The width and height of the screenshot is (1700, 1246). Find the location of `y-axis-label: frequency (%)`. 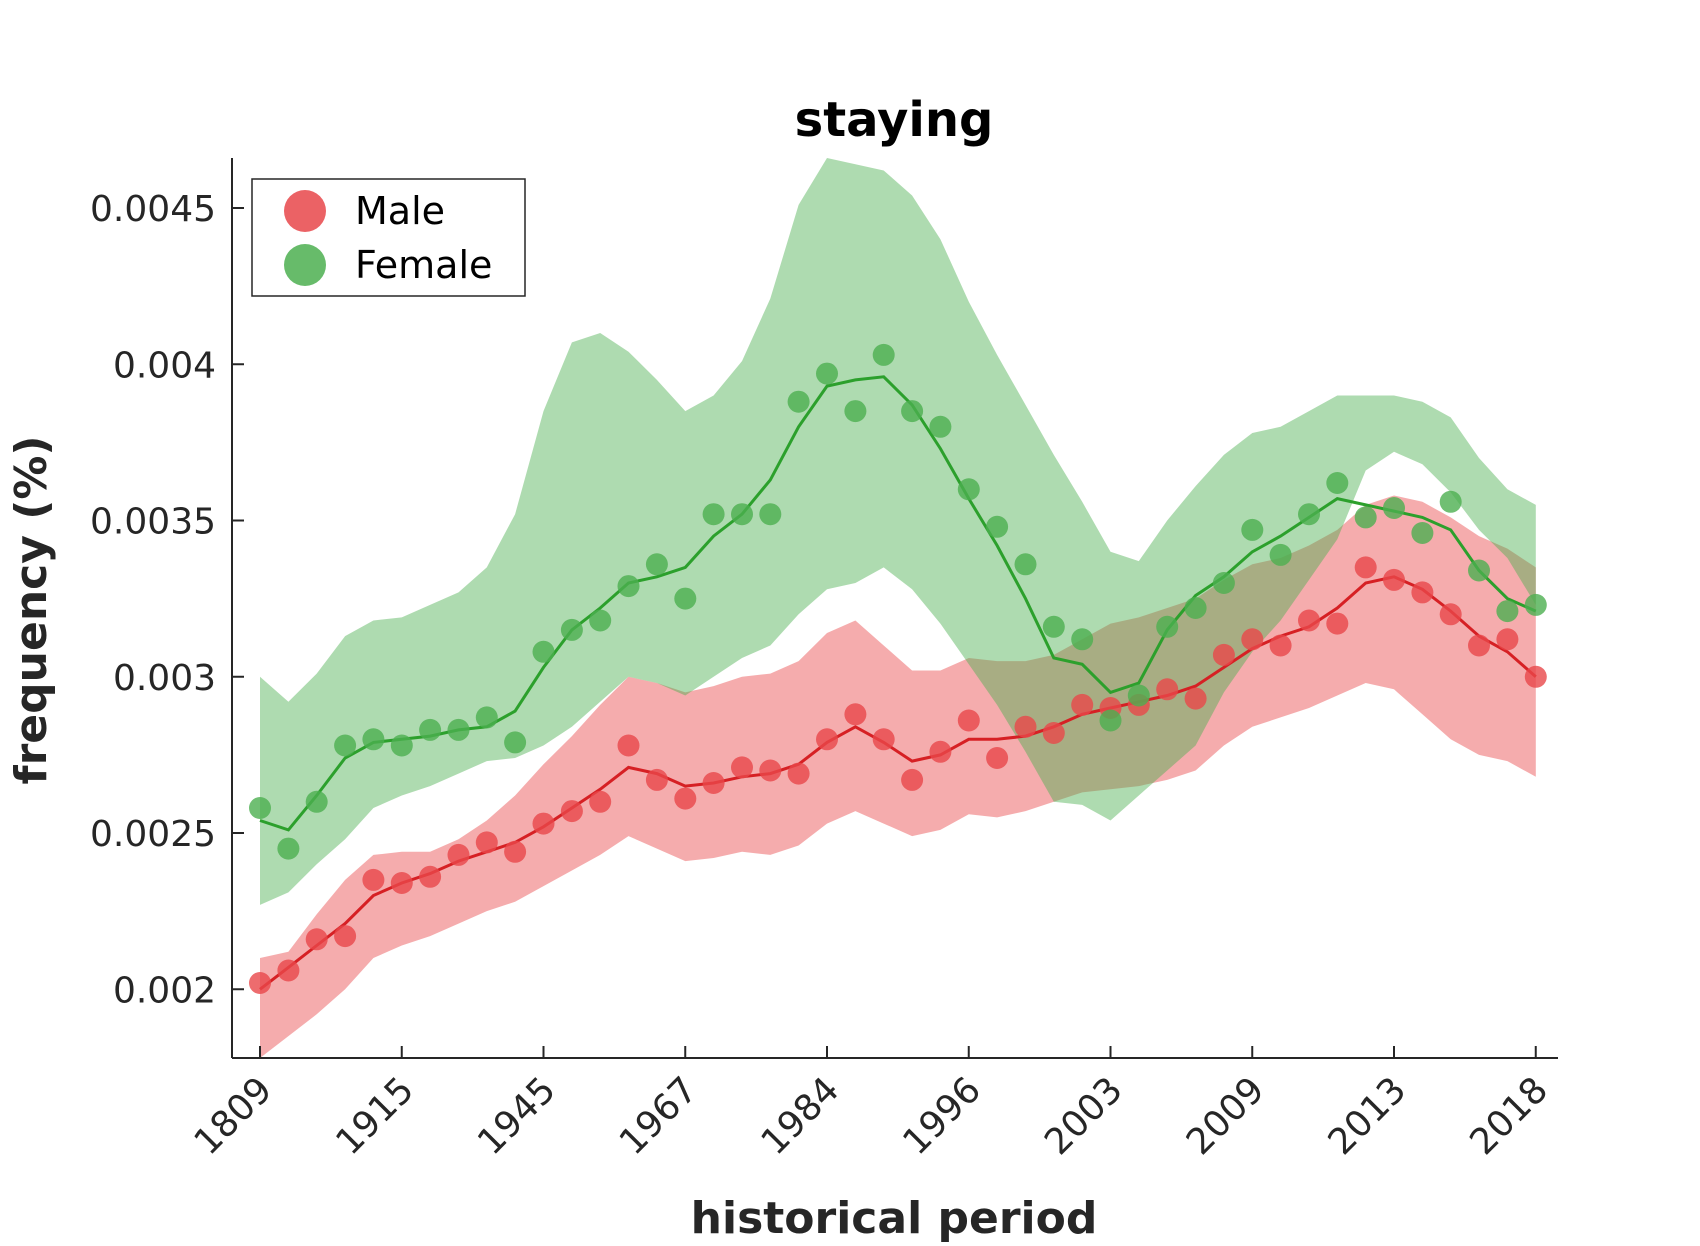

y-axis-label: frequency (%) is located at coordinates (31, 609).